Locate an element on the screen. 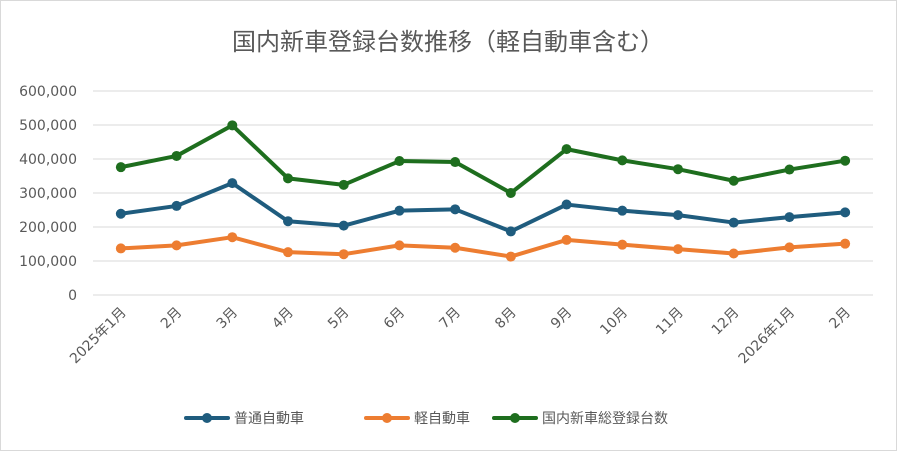 This screenshot has height=451, width=897. y-tick-label: 0 is located at coordinates (72, 296).